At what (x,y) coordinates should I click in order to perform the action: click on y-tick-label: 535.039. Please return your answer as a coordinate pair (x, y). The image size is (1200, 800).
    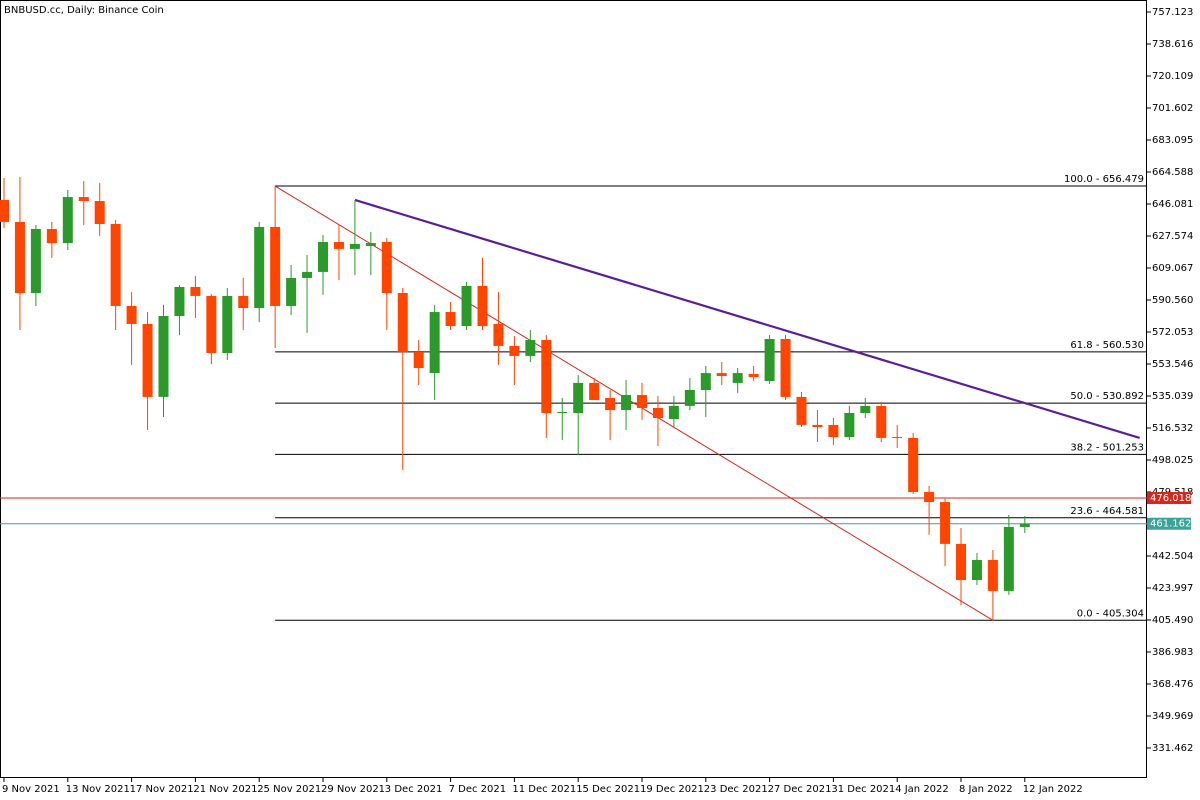
    Looking at the image, I should click on (1172, 396).